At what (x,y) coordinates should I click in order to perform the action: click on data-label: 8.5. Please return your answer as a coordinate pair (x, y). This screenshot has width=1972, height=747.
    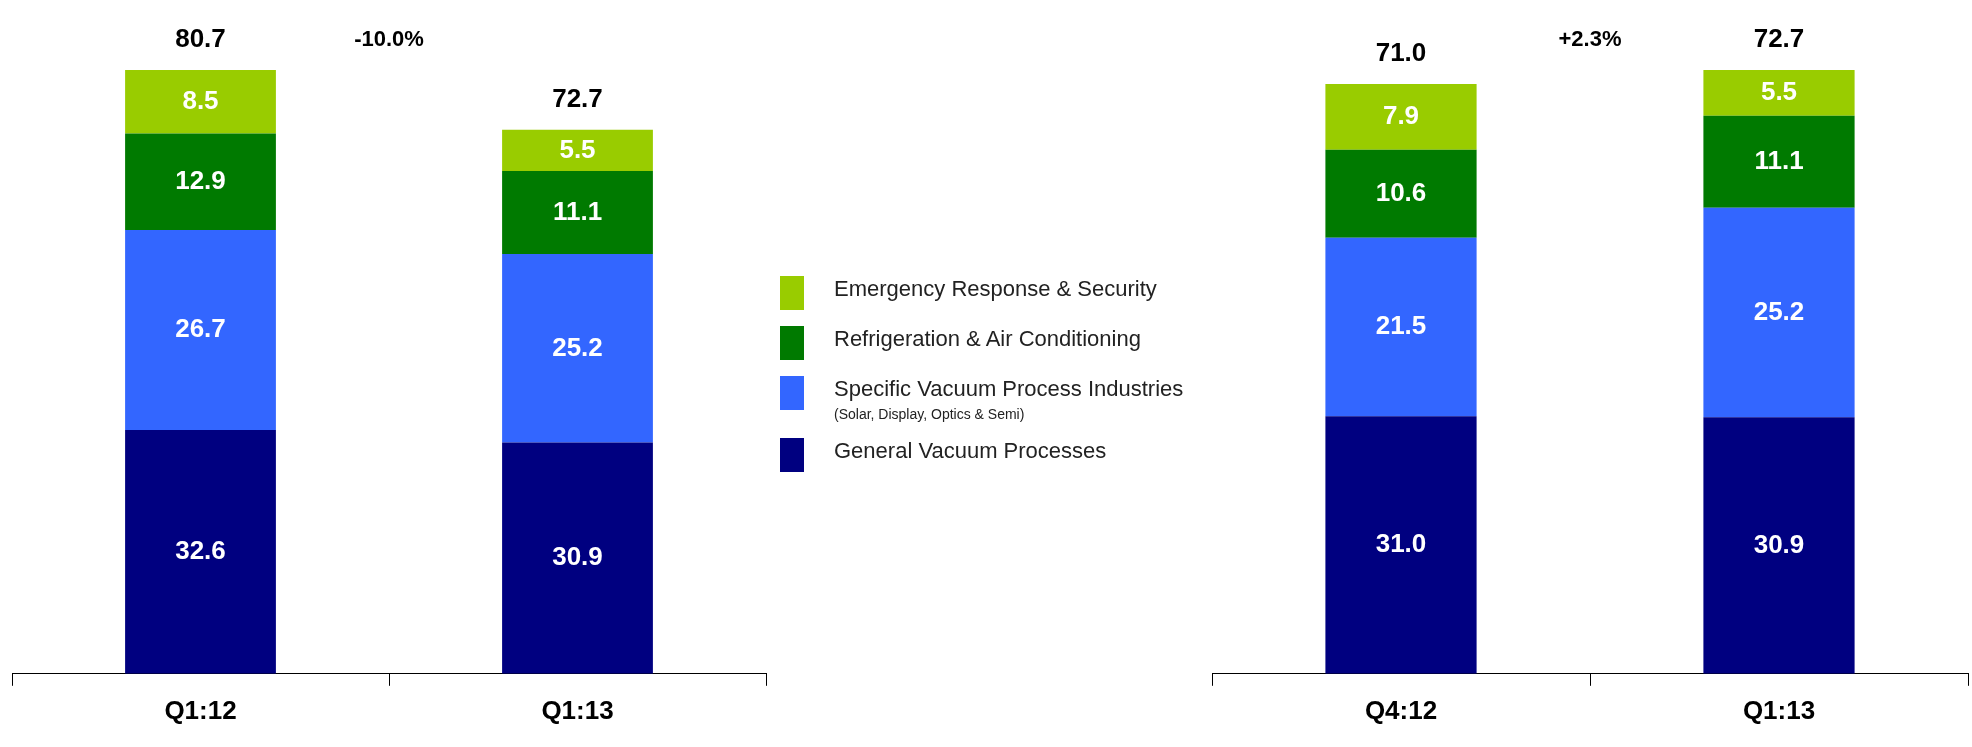
    Looking at the image, I should click on (200, 99).